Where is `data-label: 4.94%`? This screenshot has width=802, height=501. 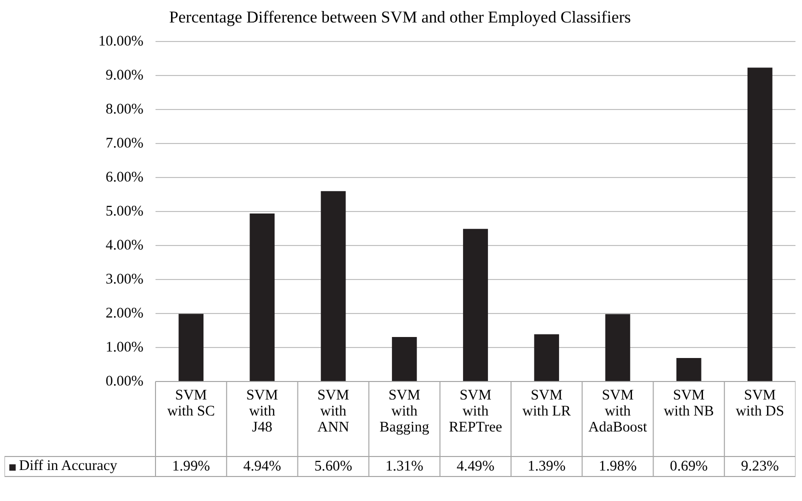
data-label: 4.94% is located at coordinates (262, 466).